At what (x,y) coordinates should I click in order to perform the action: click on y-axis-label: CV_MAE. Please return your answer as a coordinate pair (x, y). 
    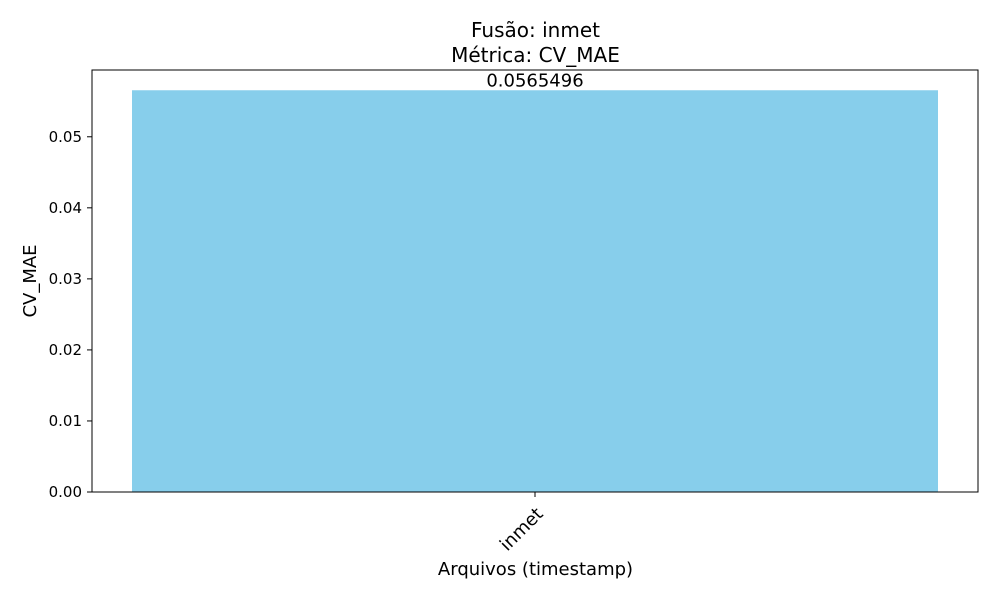
    Looking at the image, I should click on (30, 280).